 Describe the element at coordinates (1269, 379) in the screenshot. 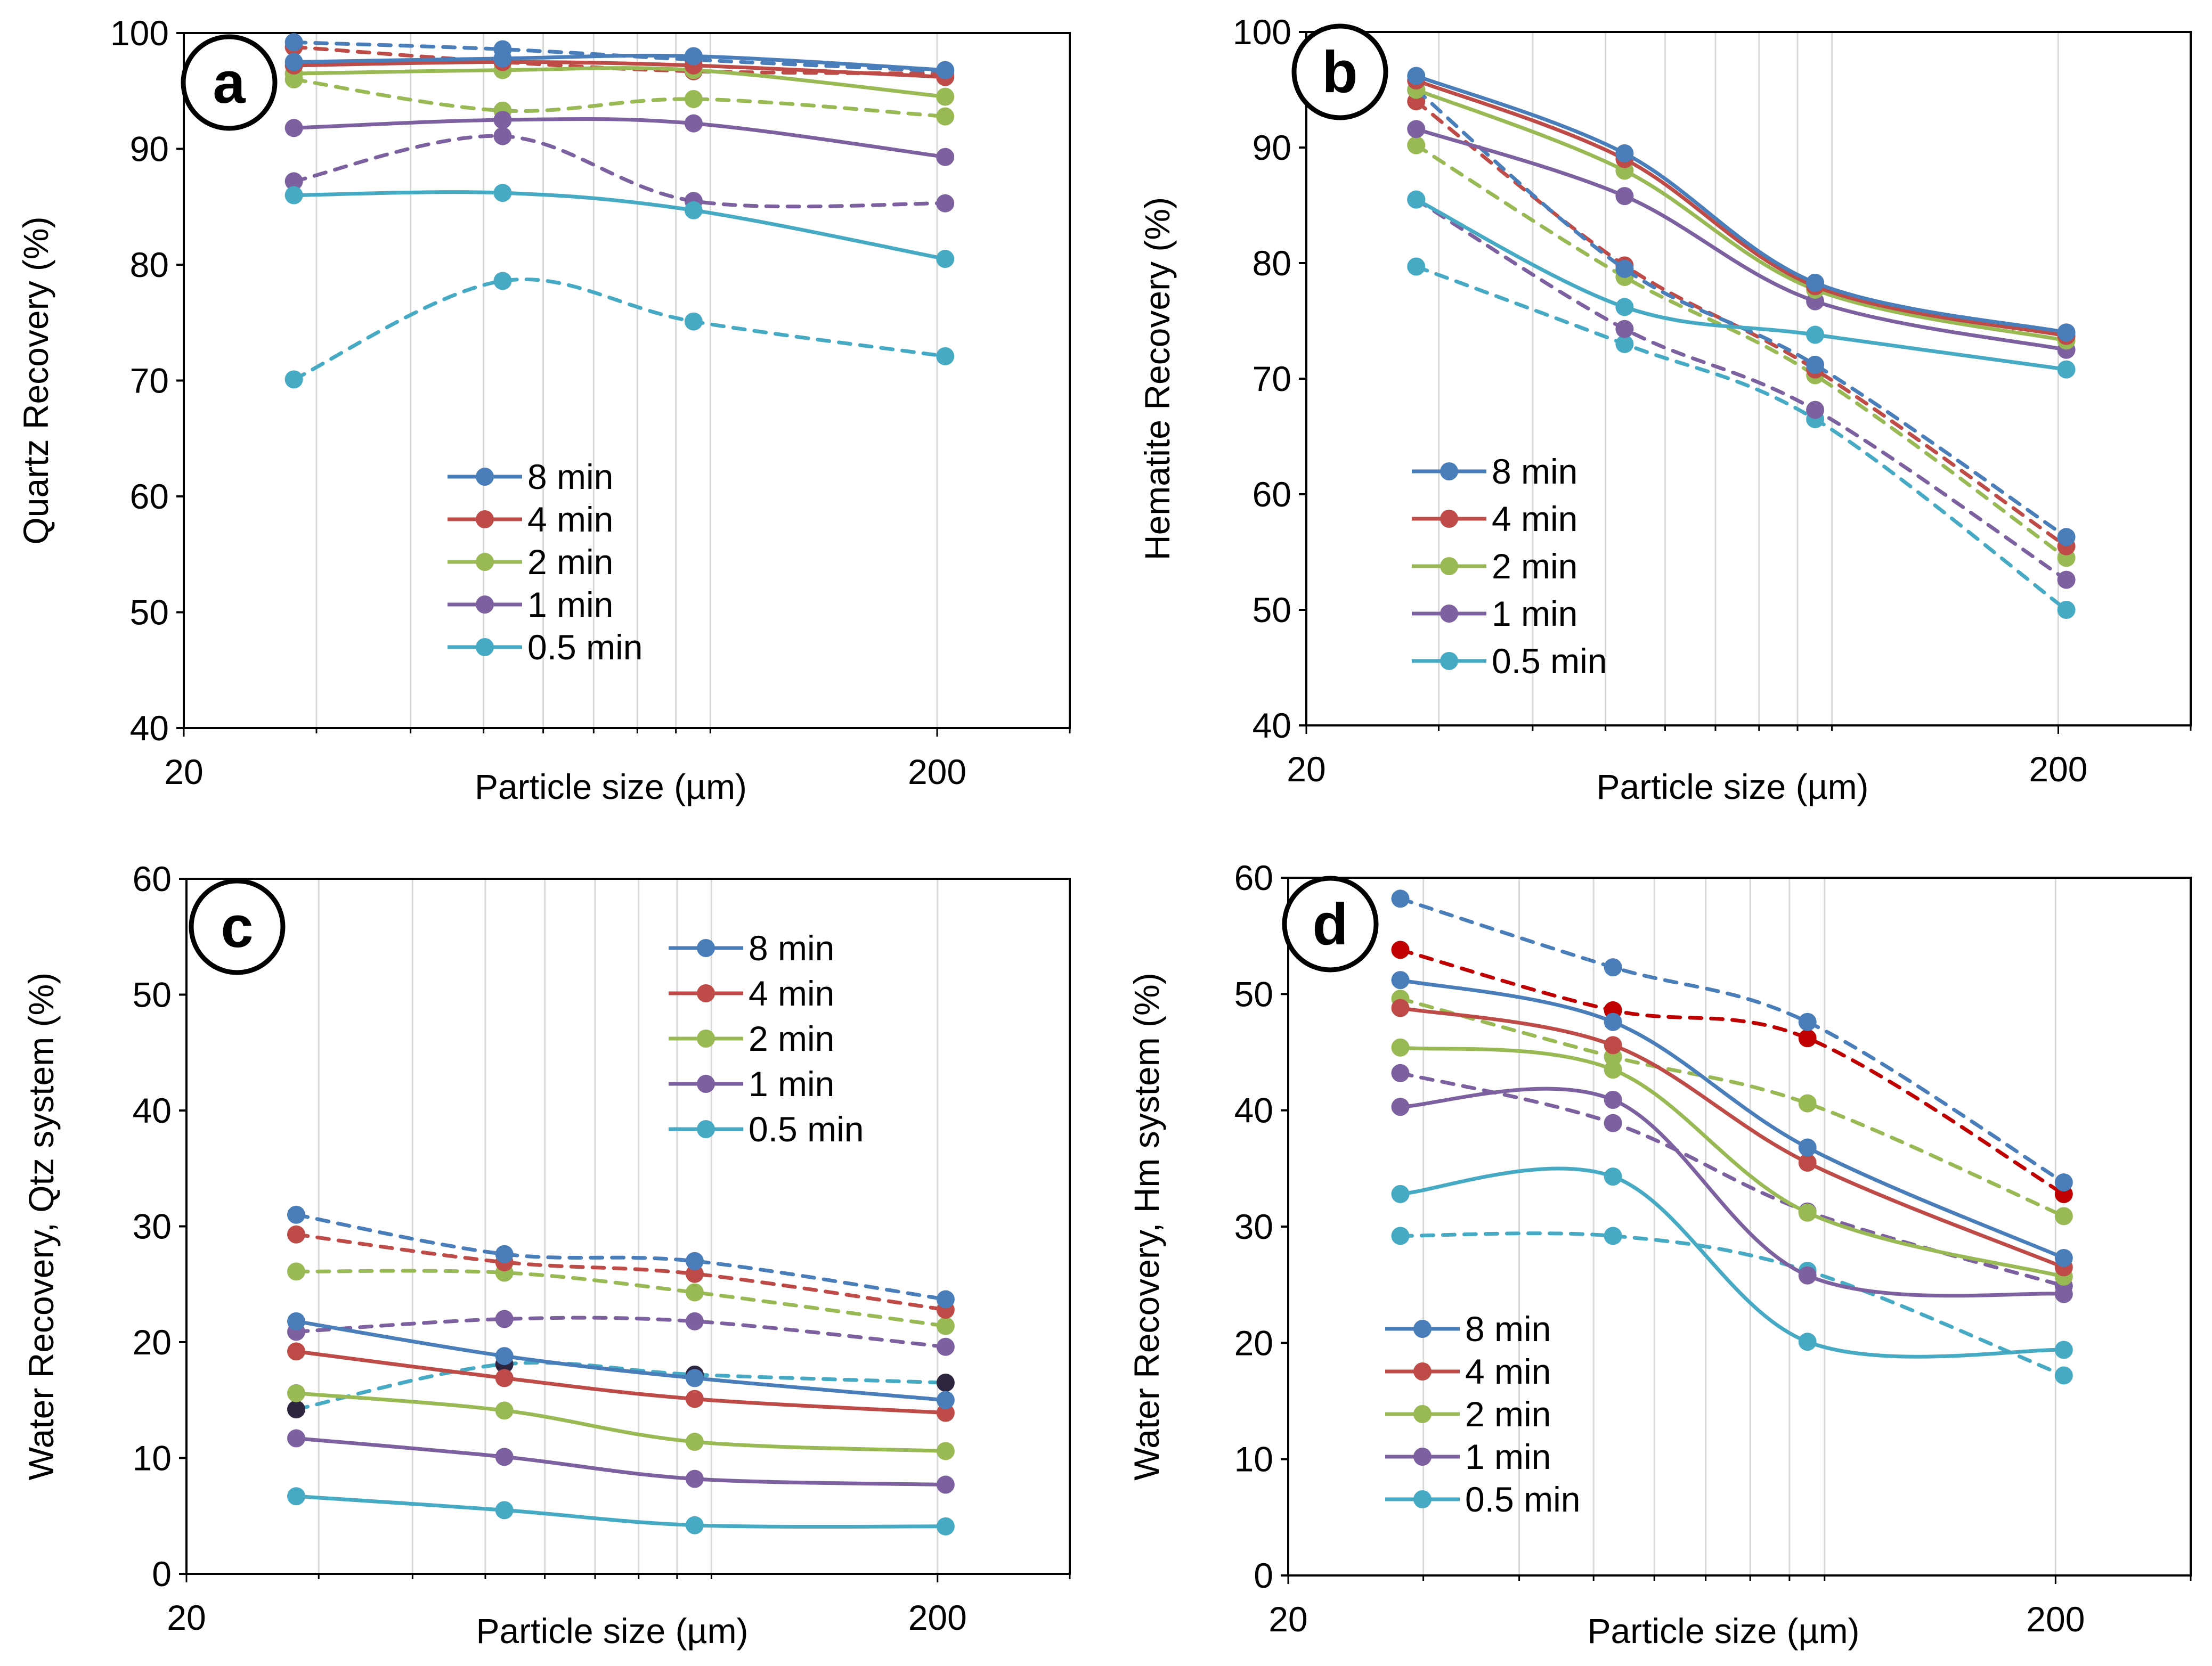

I see `y-axis: 40 50 60 70 80 90 100` at that location.